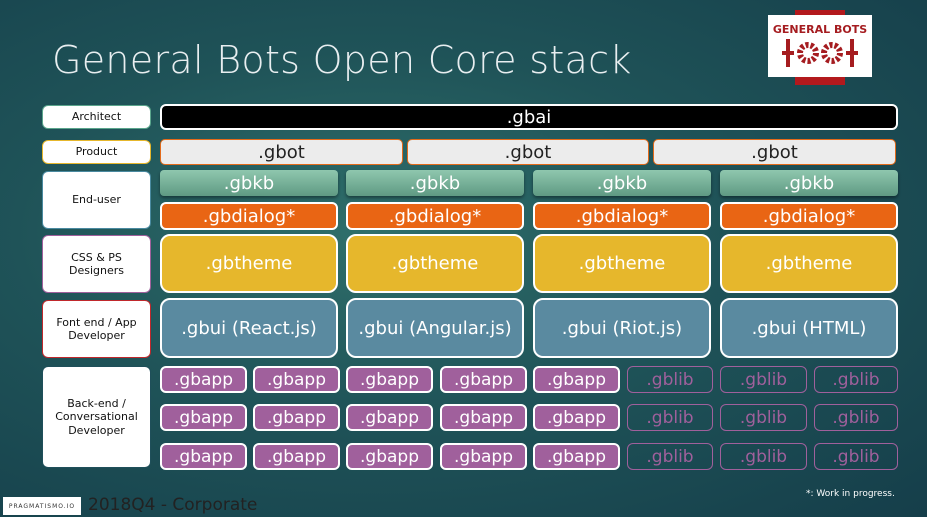  I want to click on page-title: General Bots Open Core stack, so click(342, 60).